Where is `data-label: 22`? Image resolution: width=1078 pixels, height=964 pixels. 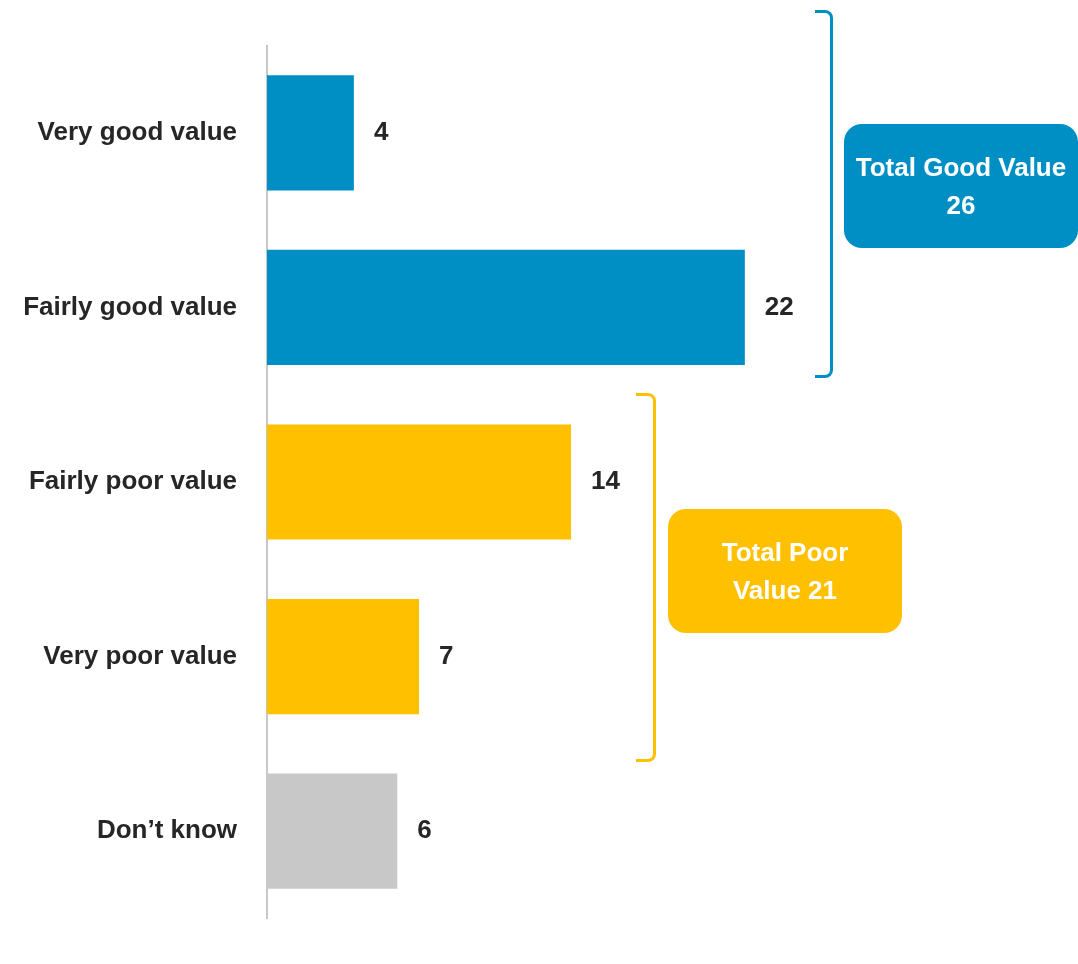 data-label: 22 is located at coordinates (779, 305).